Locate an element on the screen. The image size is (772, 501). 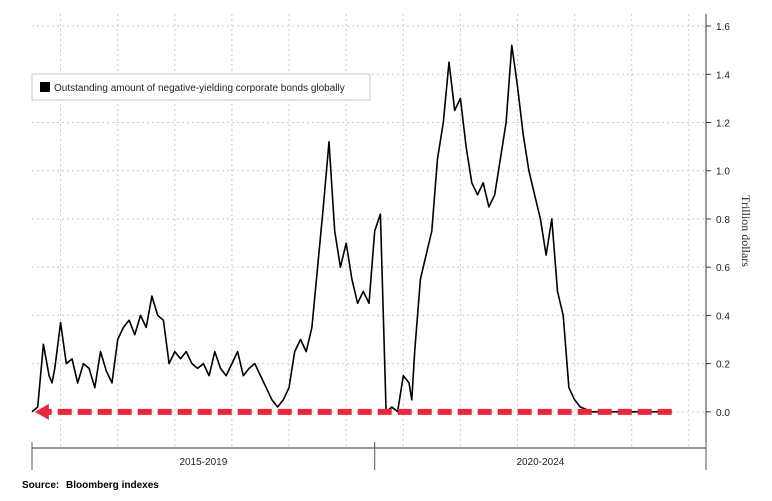
x-period-label: 2020-2024 is located at coordinates (540, 462).